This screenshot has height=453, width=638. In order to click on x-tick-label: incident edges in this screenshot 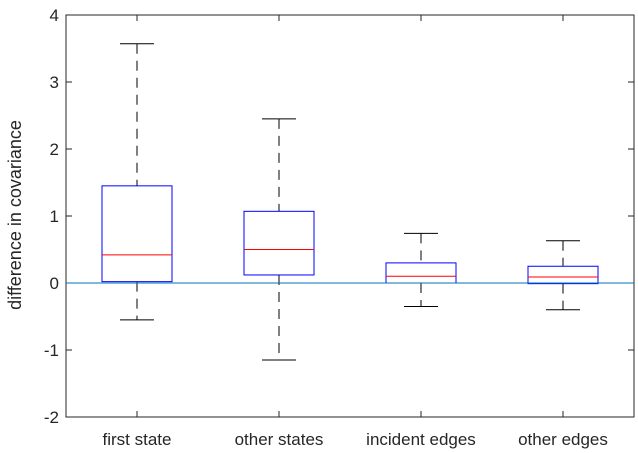, I will do `click(421, 439)`.